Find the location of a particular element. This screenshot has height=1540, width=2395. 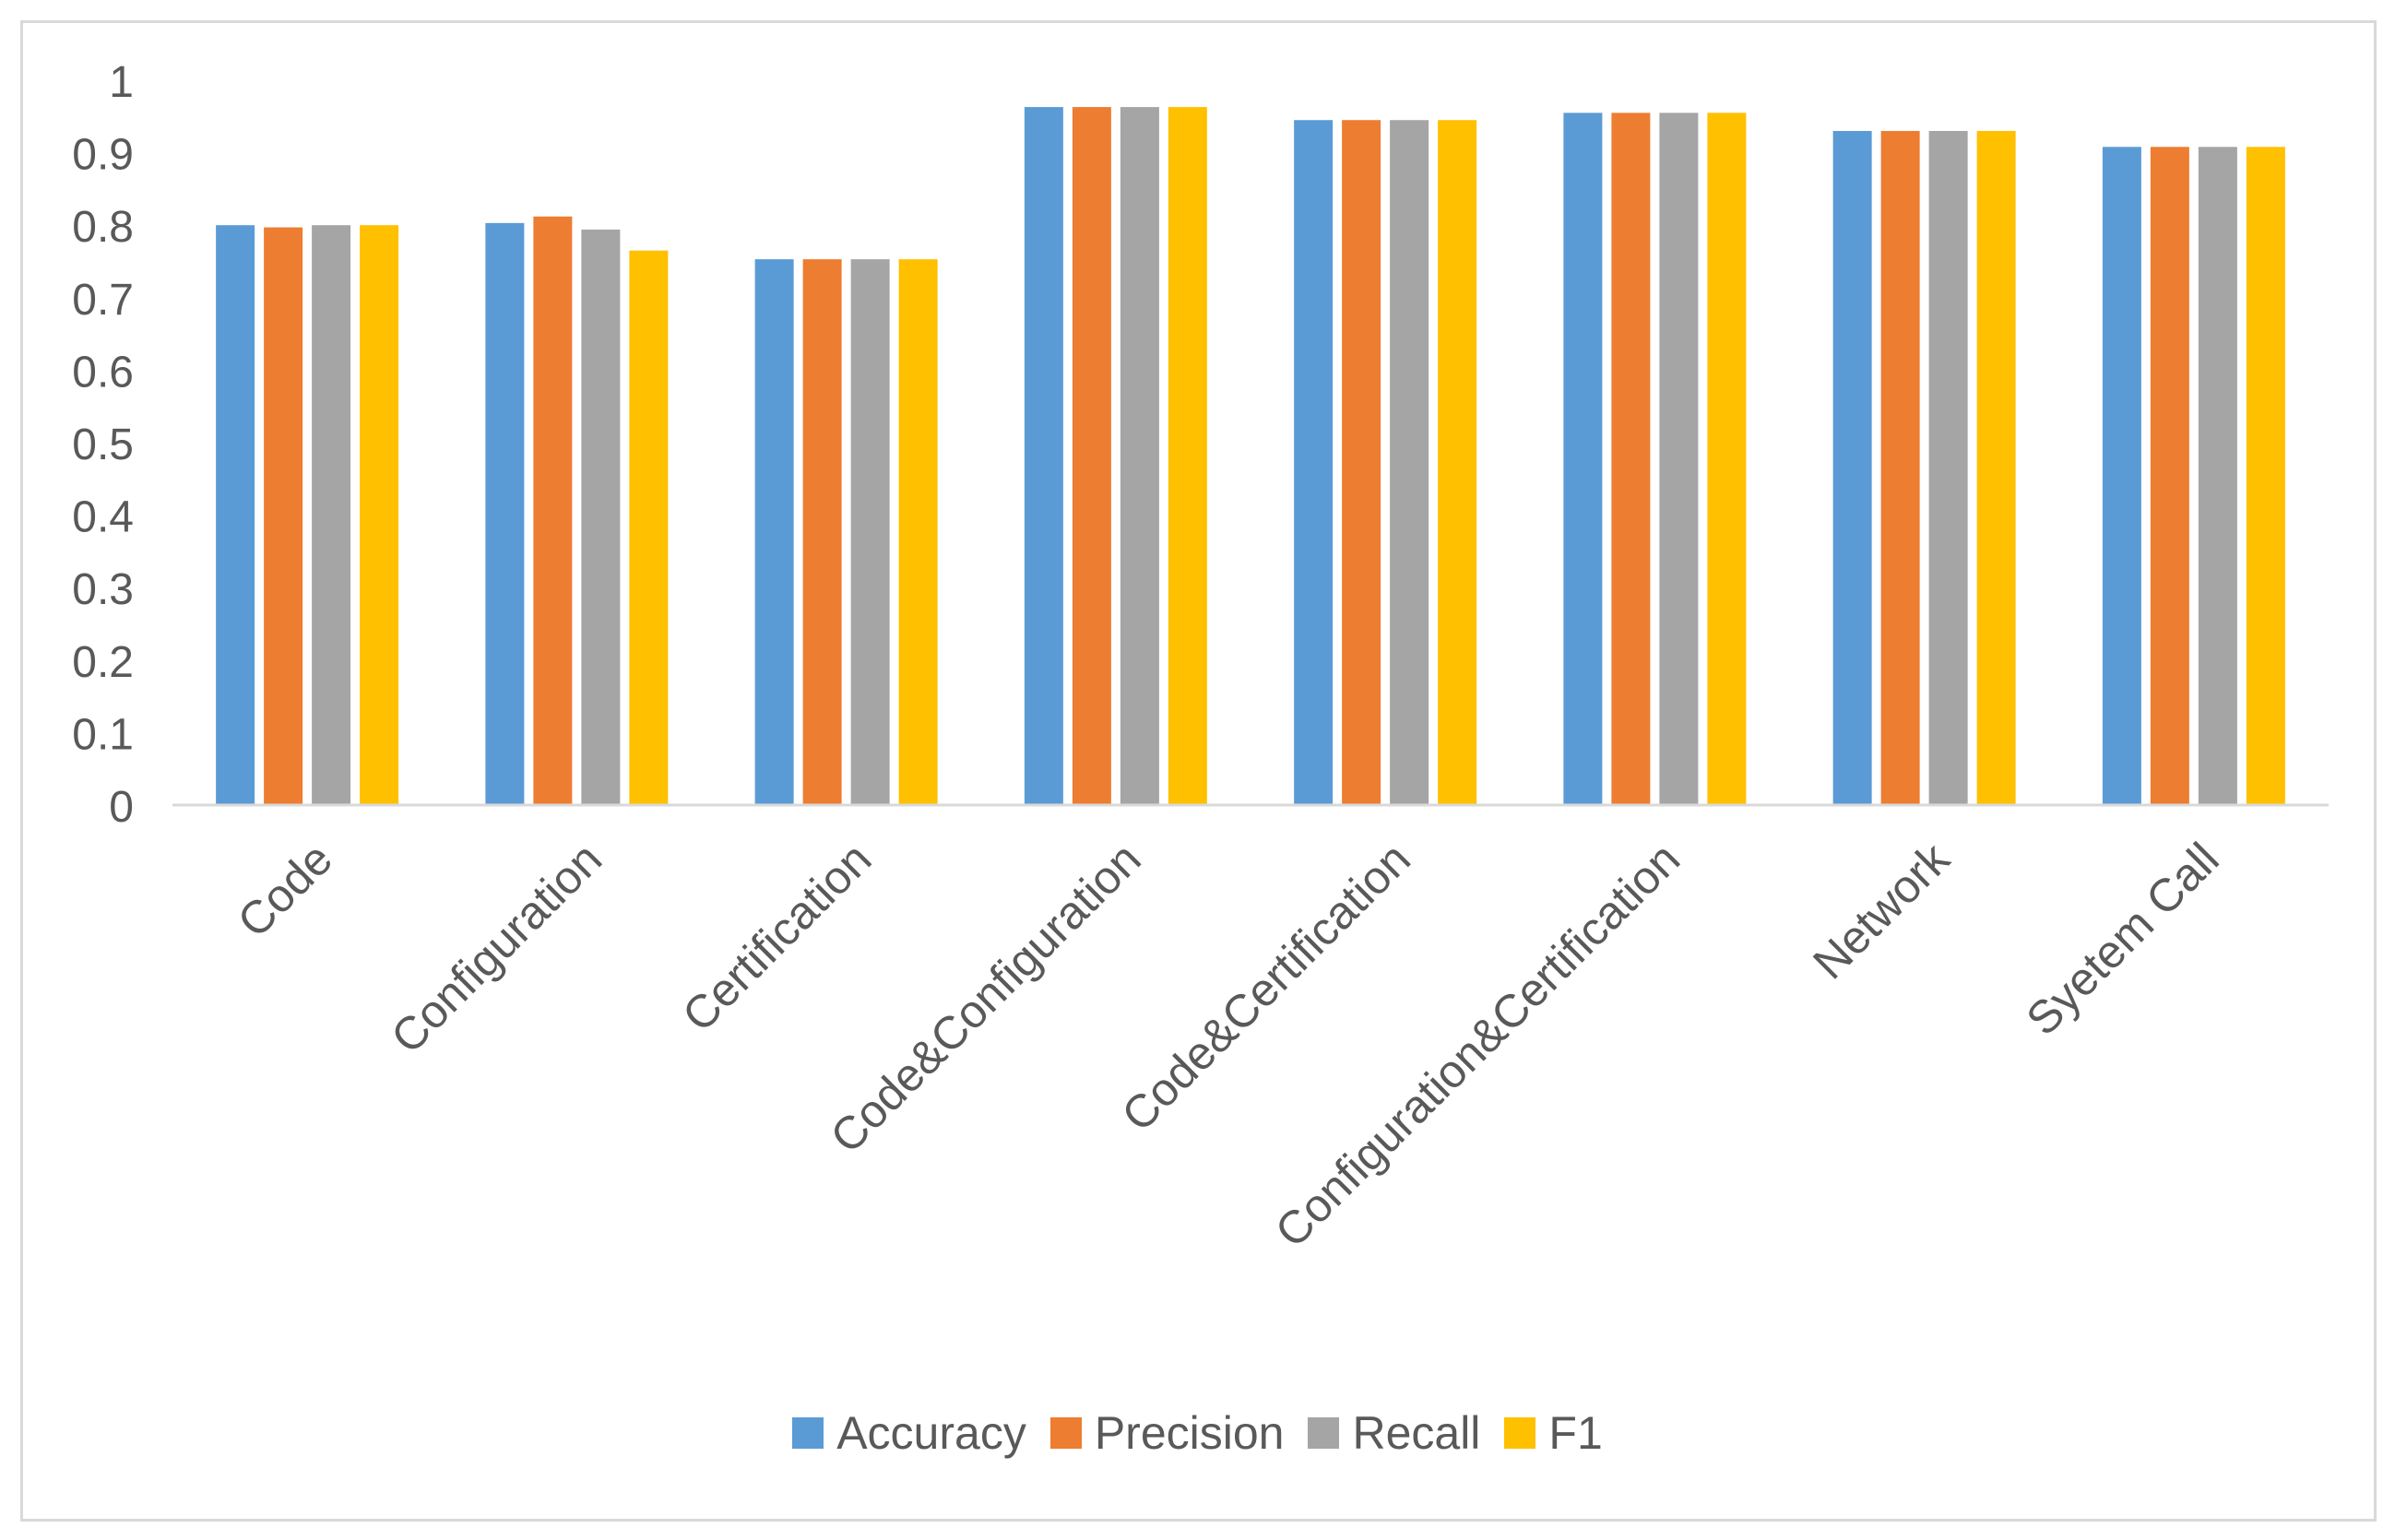

legend-label: F1 is located at coordinates (1575, 1433).